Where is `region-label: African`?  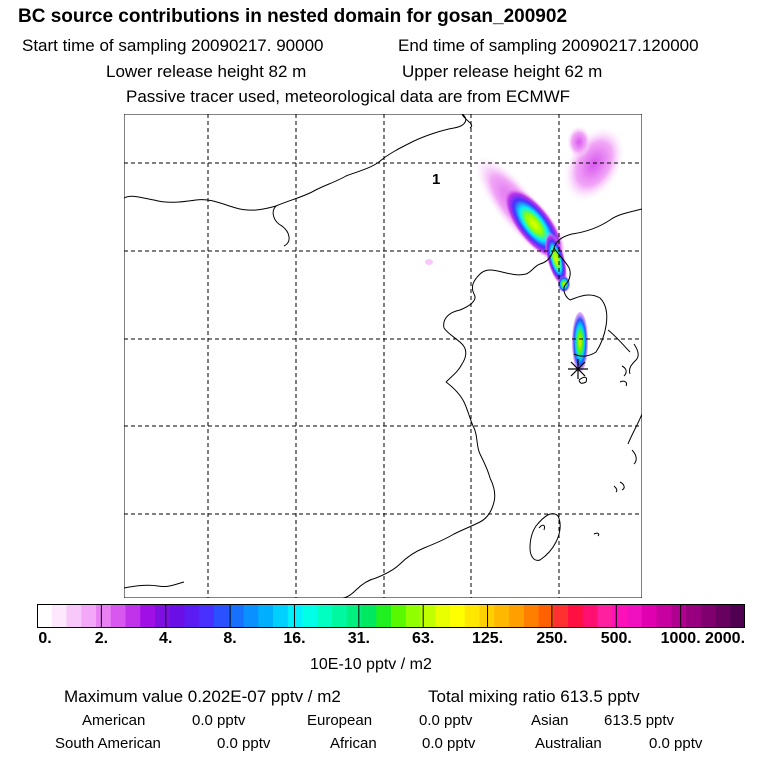 region-label: African is located at coordinates (353, 743).